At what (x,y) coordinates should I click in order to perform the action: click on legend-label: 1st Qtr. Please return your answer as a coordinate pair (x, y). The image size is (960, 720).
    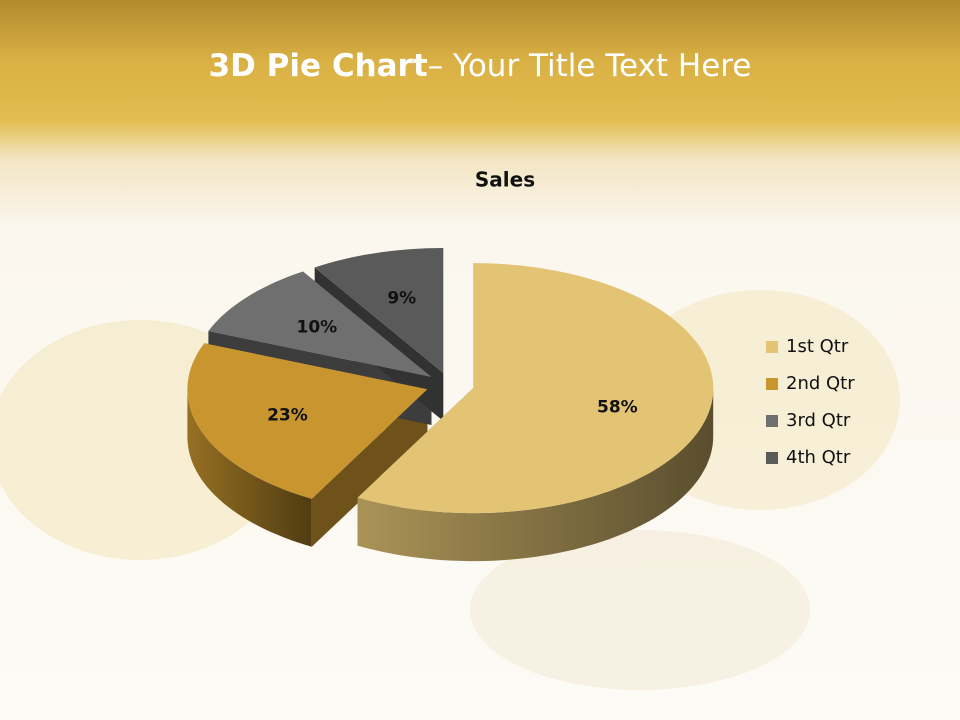
    Looking at the image, I should click on (817, 346).